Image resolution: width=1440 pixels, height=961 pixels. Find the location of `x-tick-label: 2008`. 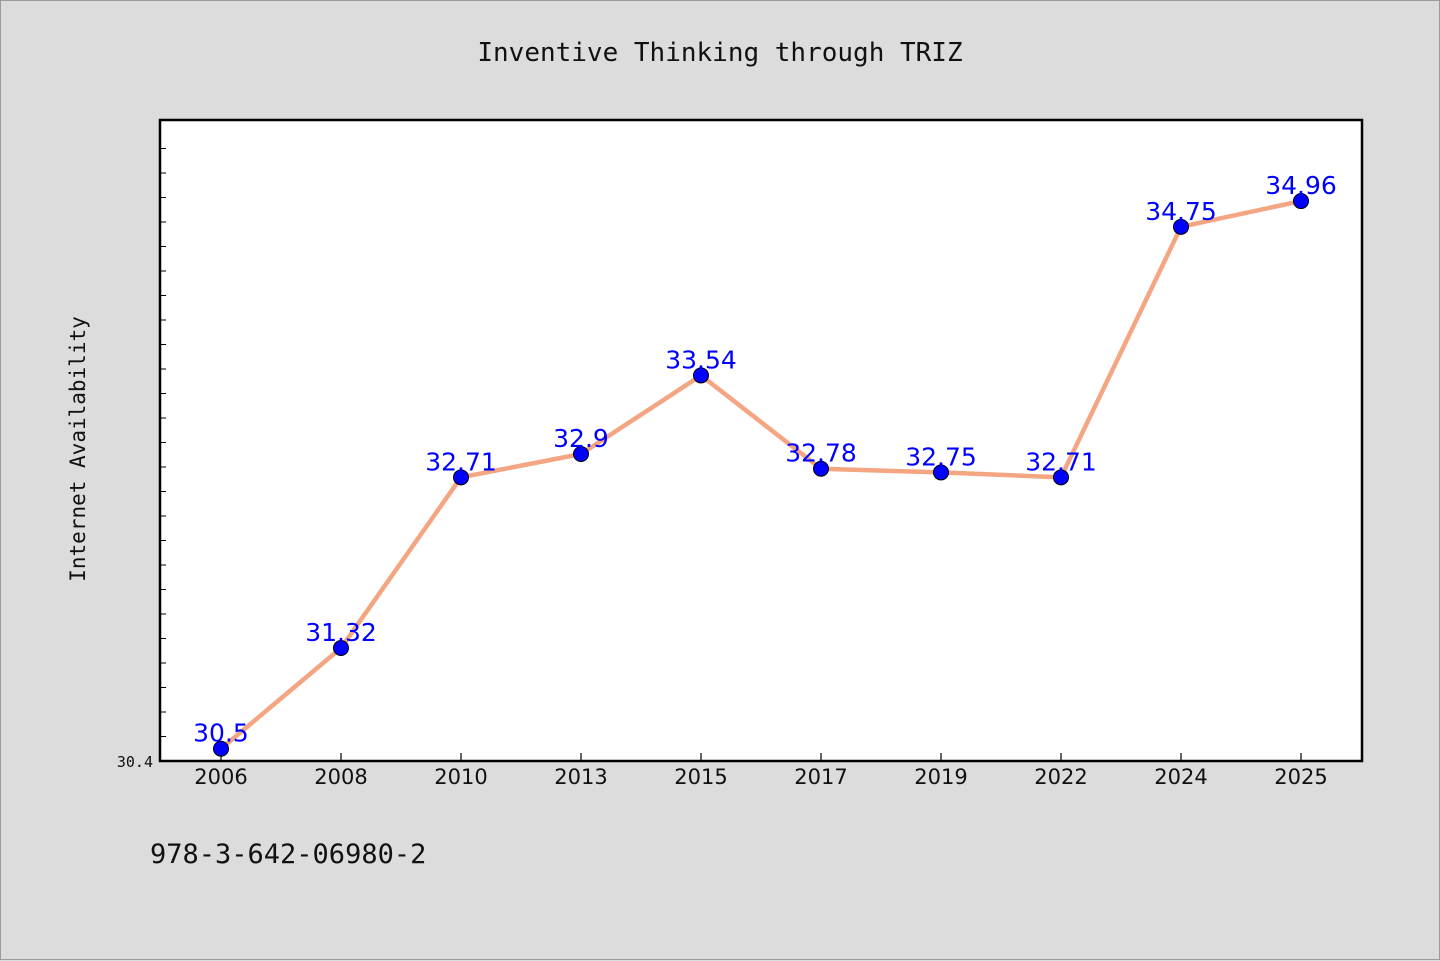

x-tick-label: 2008 is located at coordinates (340, 777).